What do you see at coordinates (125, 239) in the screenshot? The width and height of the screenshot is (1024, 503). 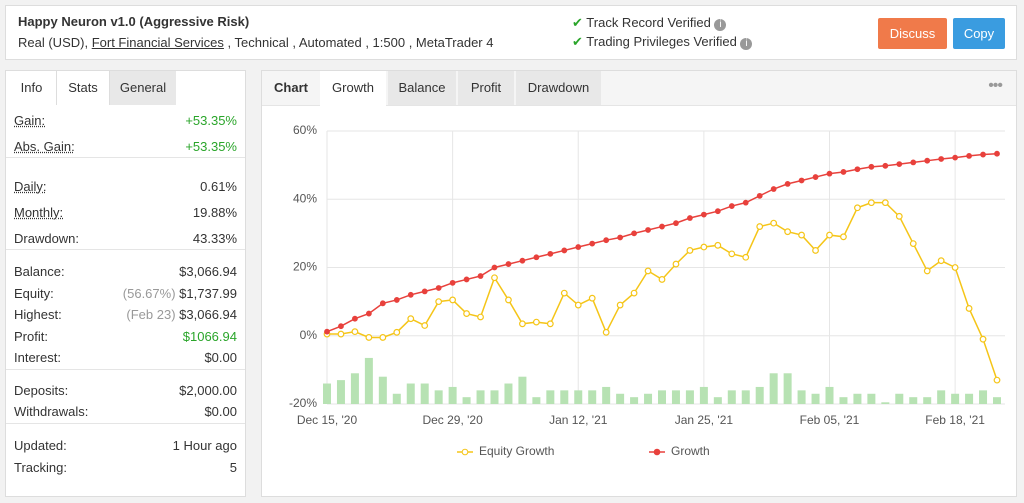 I see `stat-row: Drawdown: 43.33%` at bounding box center [125, 239].